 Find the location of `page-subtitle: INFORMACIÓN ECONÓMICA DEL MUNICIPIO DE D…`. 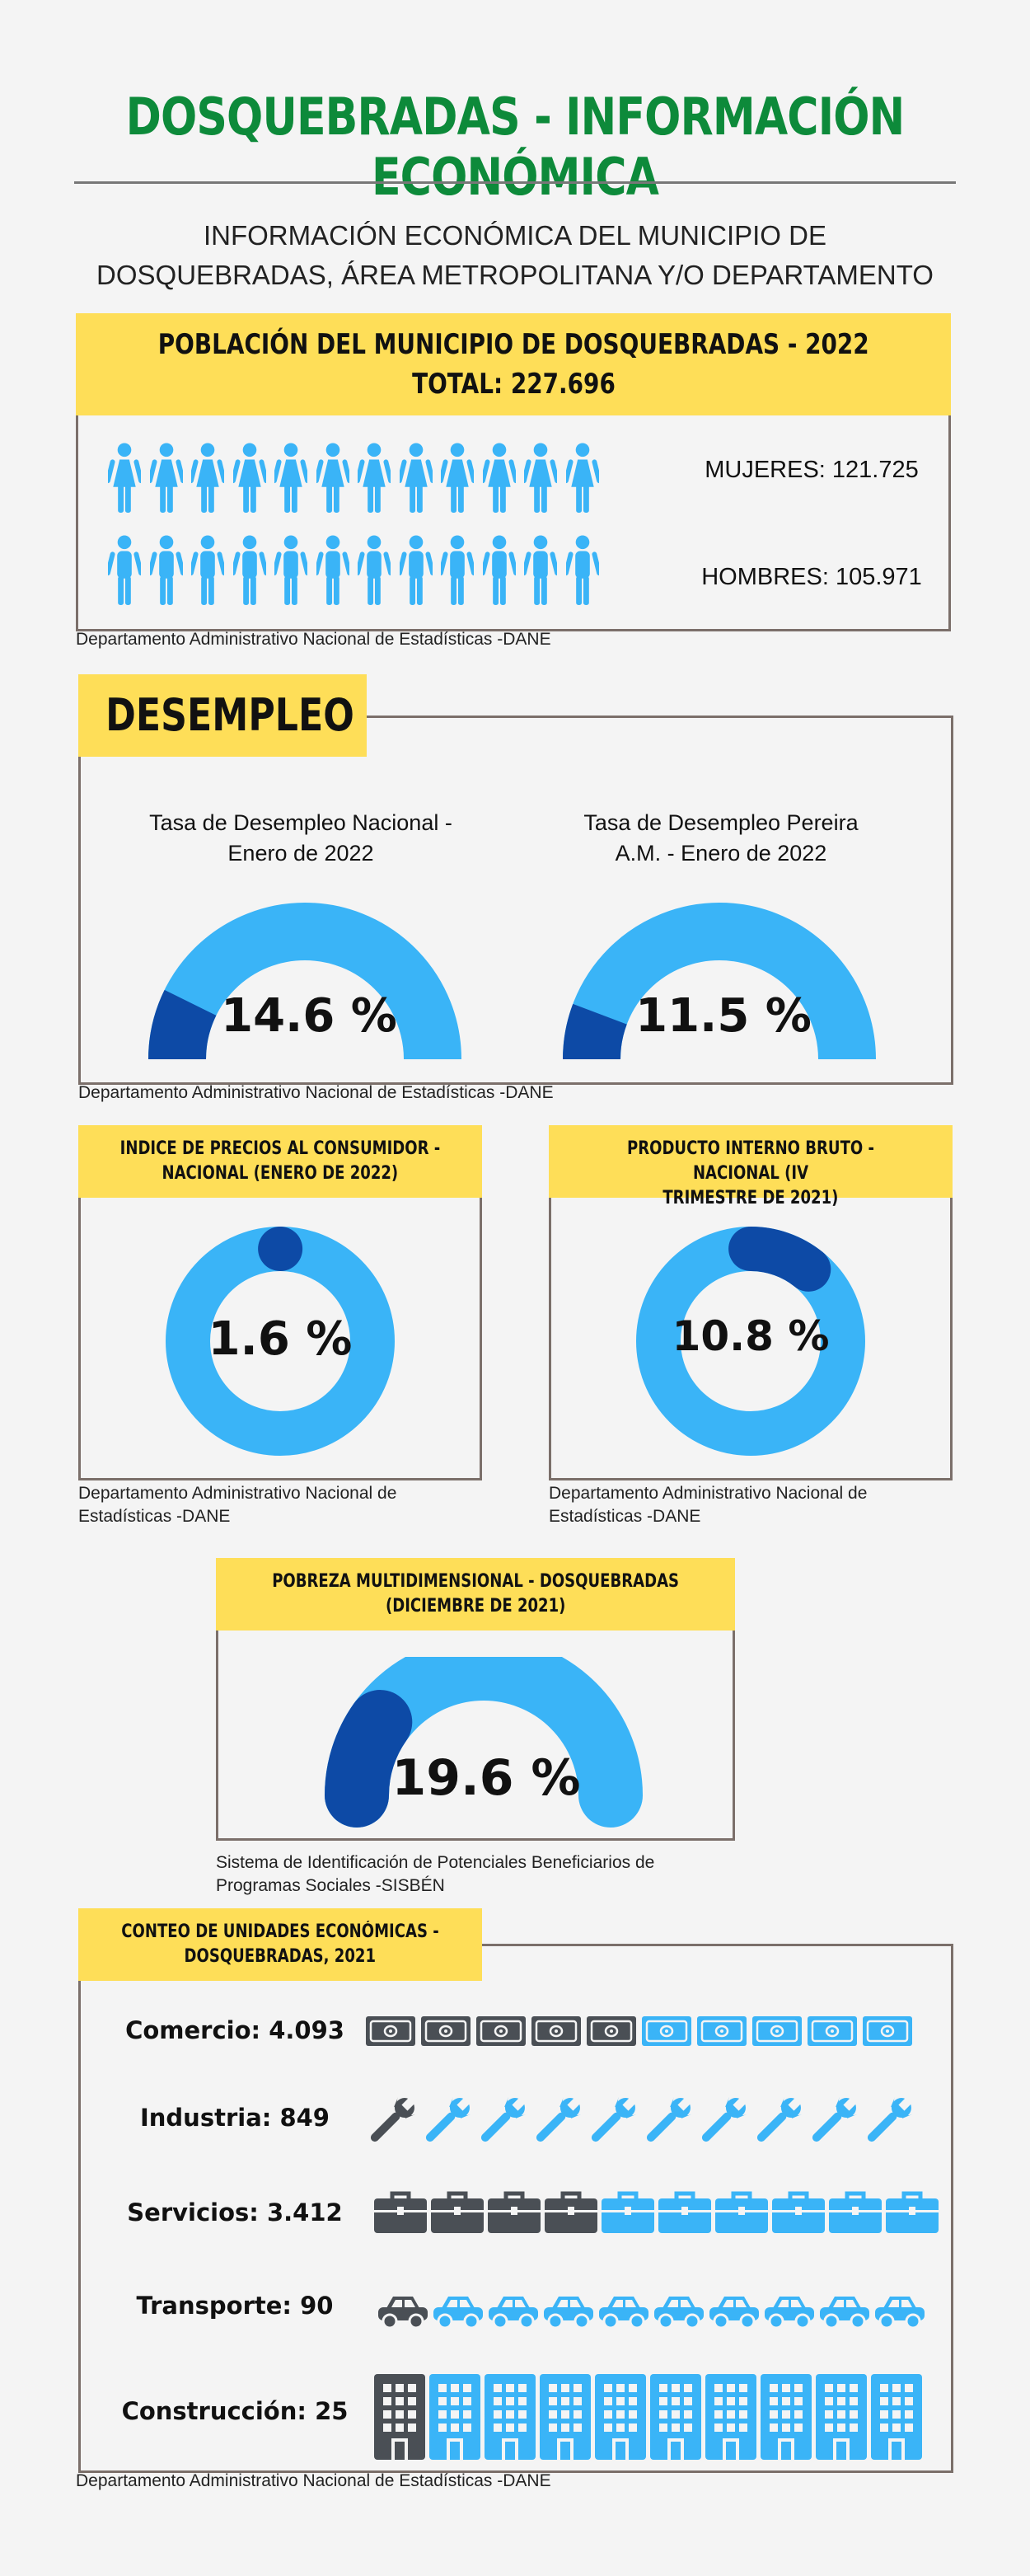

page-subtitle: INFORMACIÓN ECONÓMICA DEL MUNICIPIO DE D… is located at coordinates (515, 256).